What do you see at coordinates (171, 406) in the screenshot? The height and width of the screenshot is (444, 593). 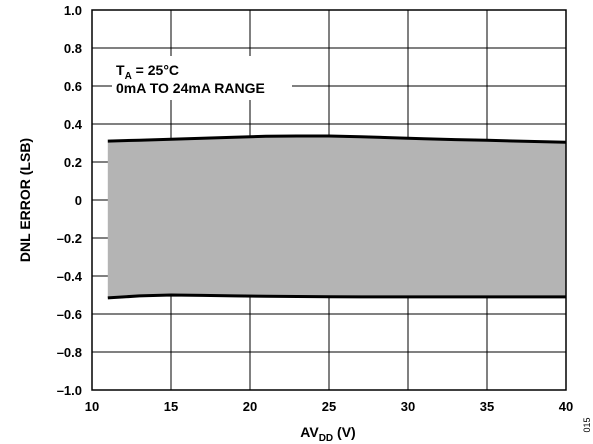 I see `x-tick-label: 15` at bounding box center [171, 406].